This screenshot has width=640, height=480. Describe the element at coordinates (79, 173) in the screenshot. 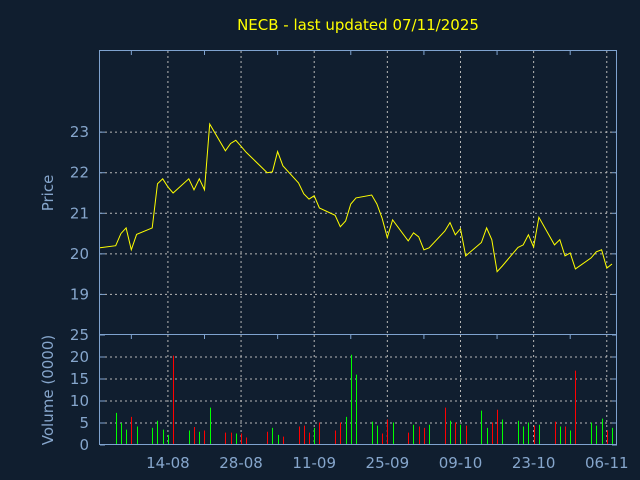

I see `price-tick-label: 22` at that location.